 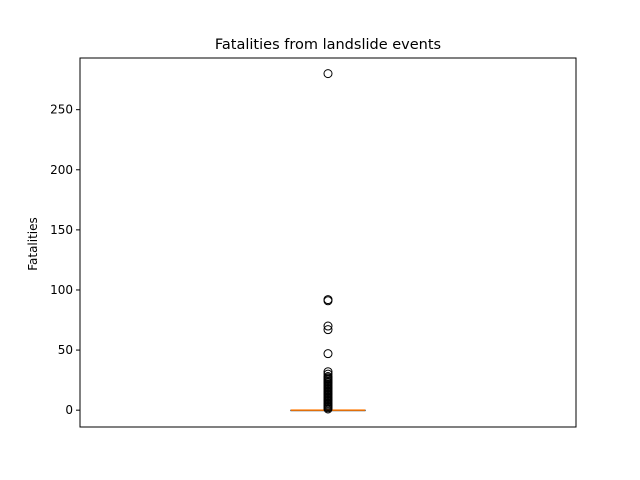 I want to click on outlier-points, so click(x=328, y=241).